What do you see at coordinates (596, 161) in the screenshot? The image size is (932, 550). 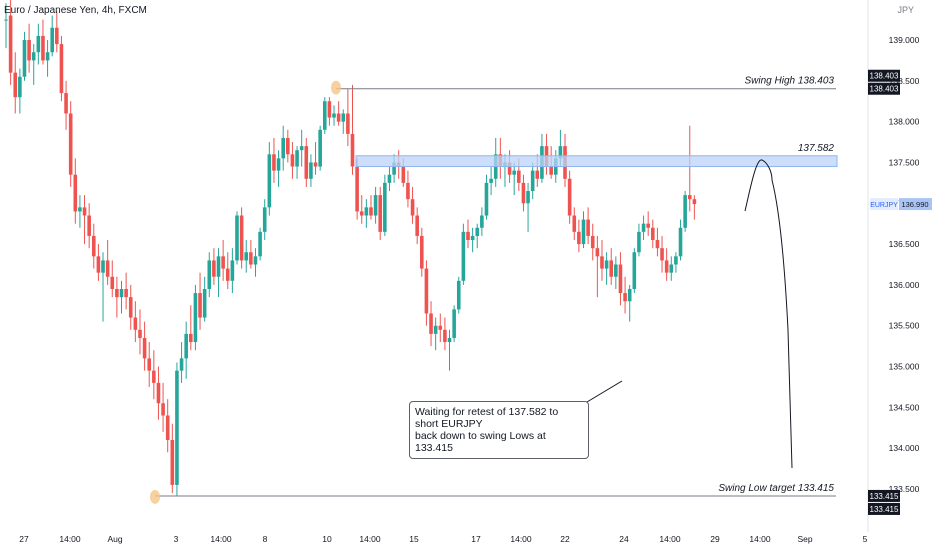 I see `resistance-zone-box` at bounding box center [596, 161].